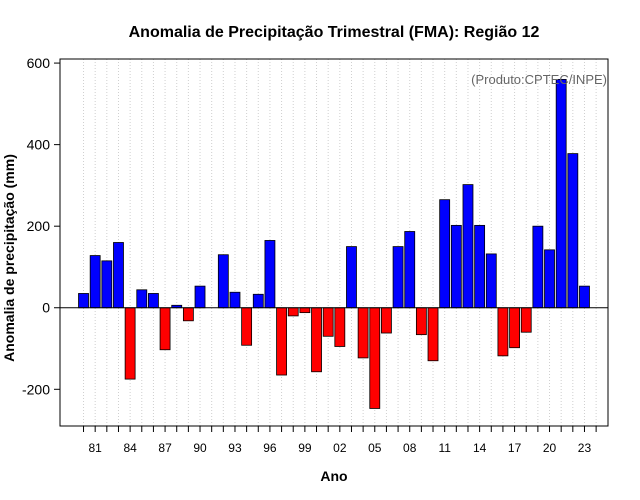  I want to click on x-tick-label: 81, so click(95, 448).